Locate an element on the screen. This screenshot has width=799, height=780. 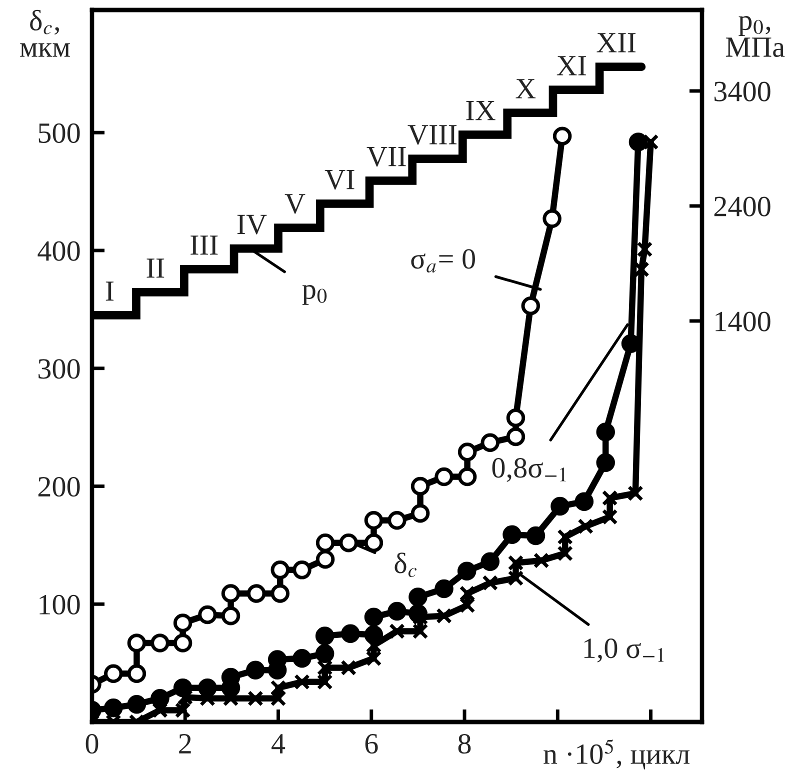
y2-tick-label: 2400 is located at coordinates (742, 206).